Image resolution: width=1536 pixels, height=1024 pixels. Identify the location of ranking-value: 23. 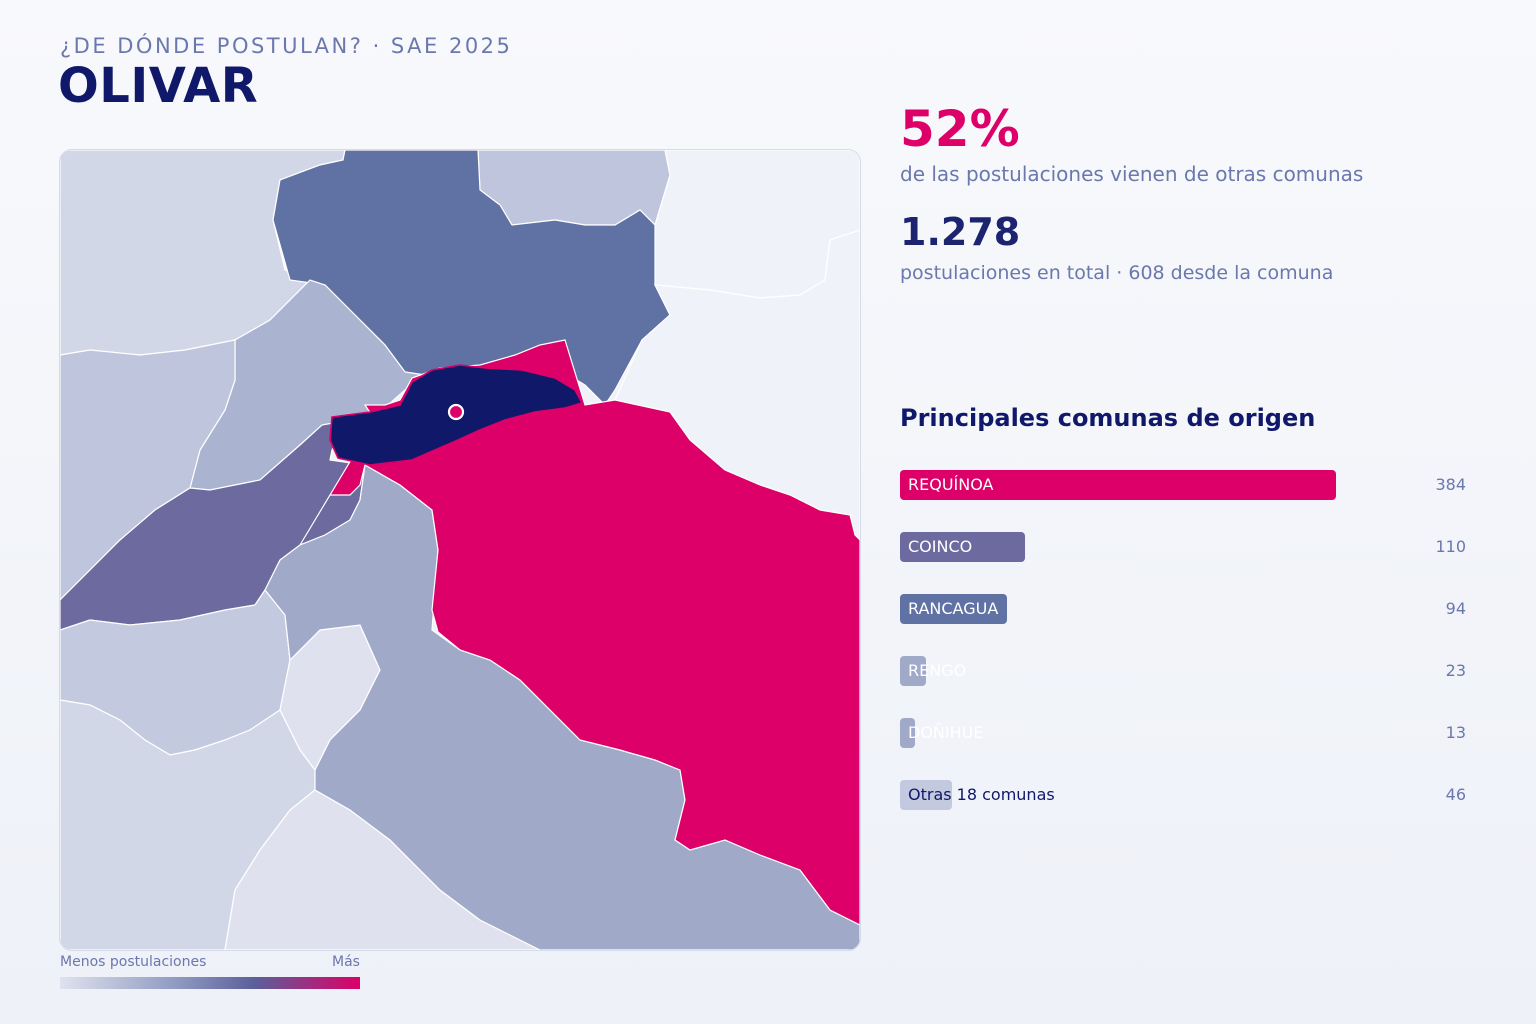
(1455, 670).